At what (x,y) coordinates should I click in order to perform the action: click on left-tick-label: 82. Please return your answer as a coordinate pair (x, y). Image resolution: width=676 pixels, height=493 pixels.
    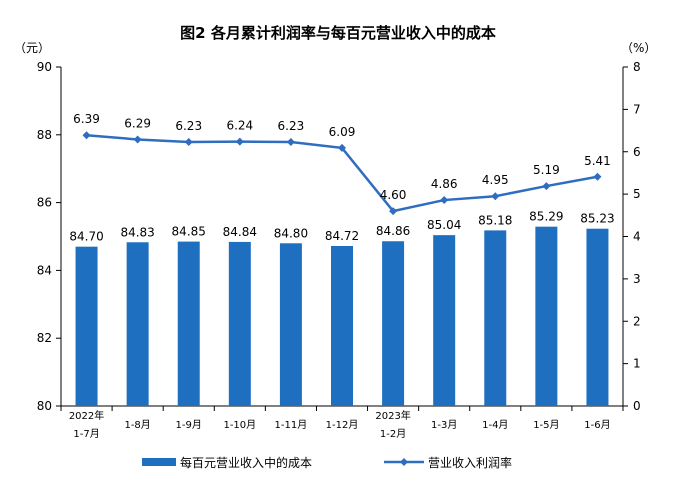
    Looking at the image, I should click on (44, 338).